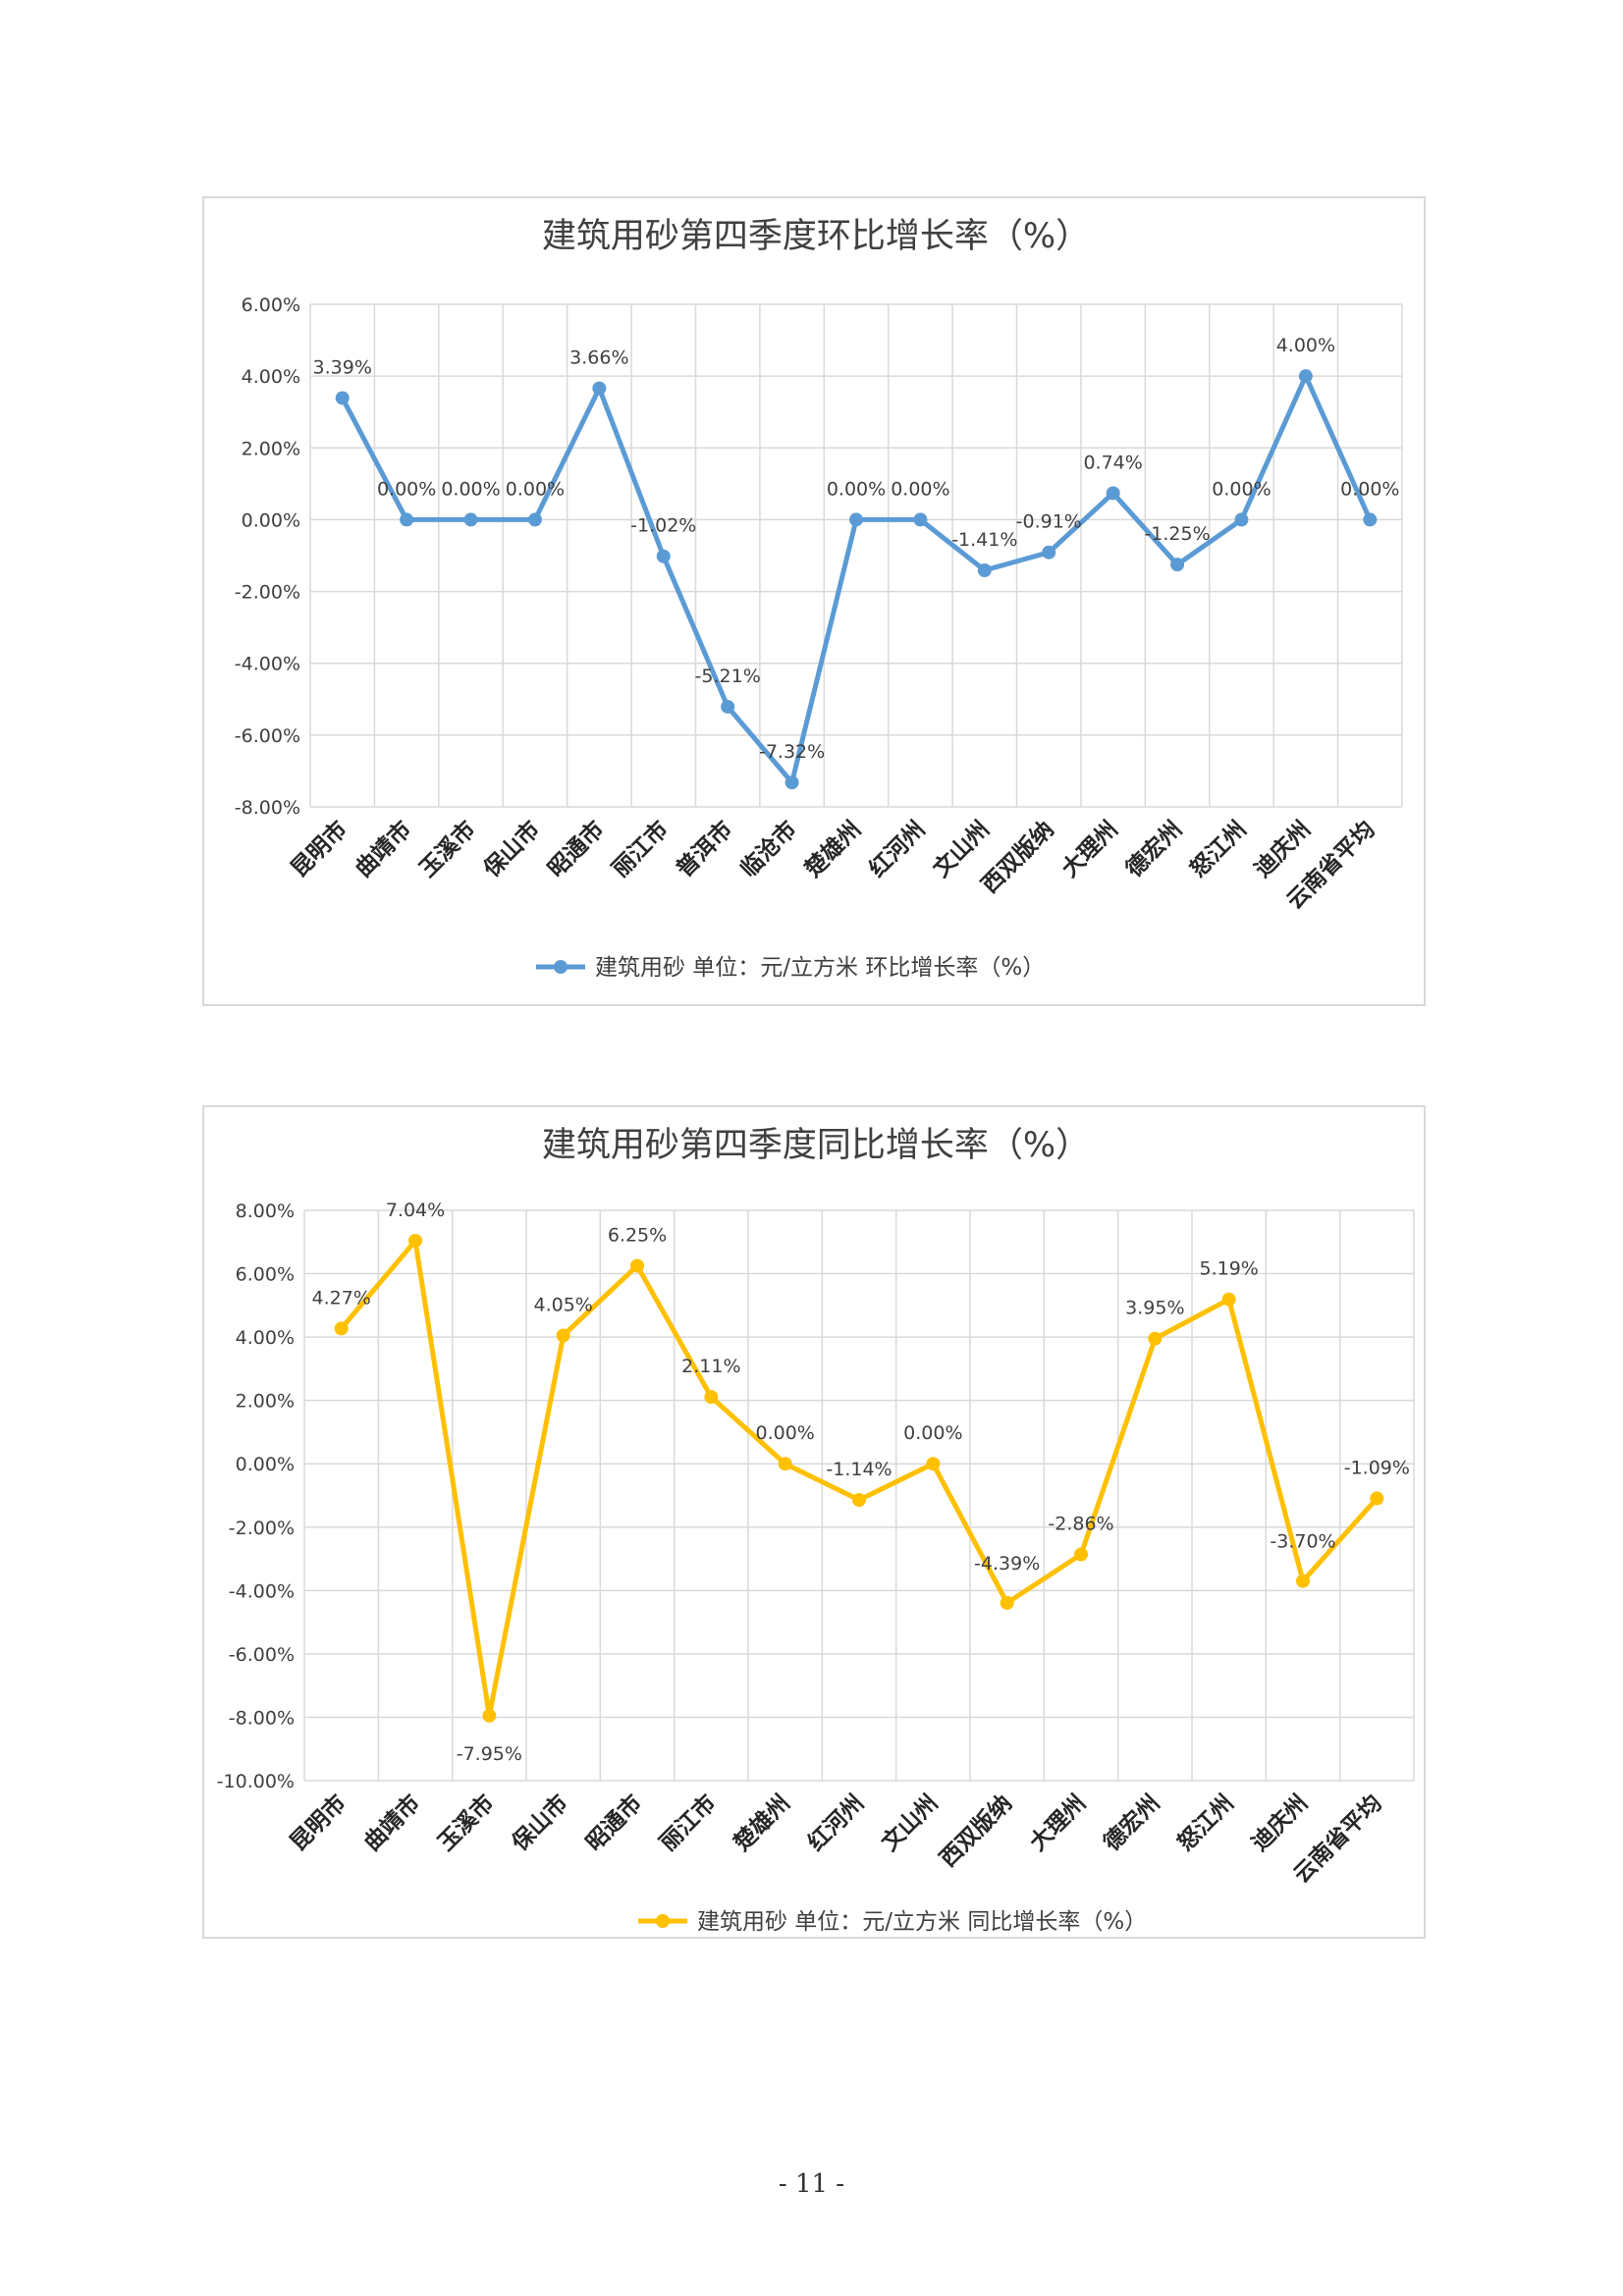  Describe the element at coordinates (256, 1781) in the screenshot. I see `y-tick-label: -10.00%` at that location.